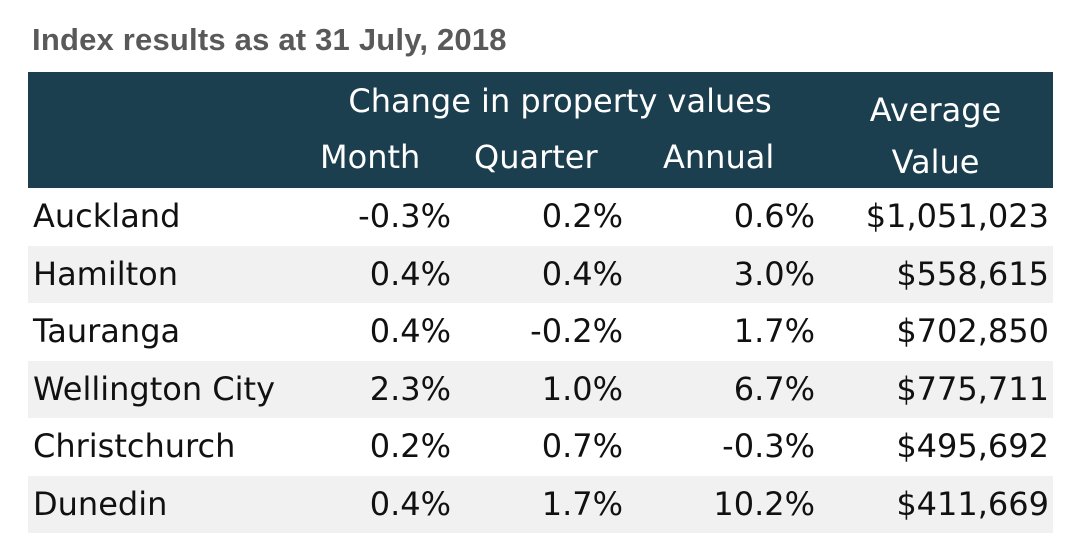 The height and width of the screenshot is (550, 1084). Describe the element at coordinates (972, 273) in the screenshot. I see `cell-average-value: $558,615` at that location.